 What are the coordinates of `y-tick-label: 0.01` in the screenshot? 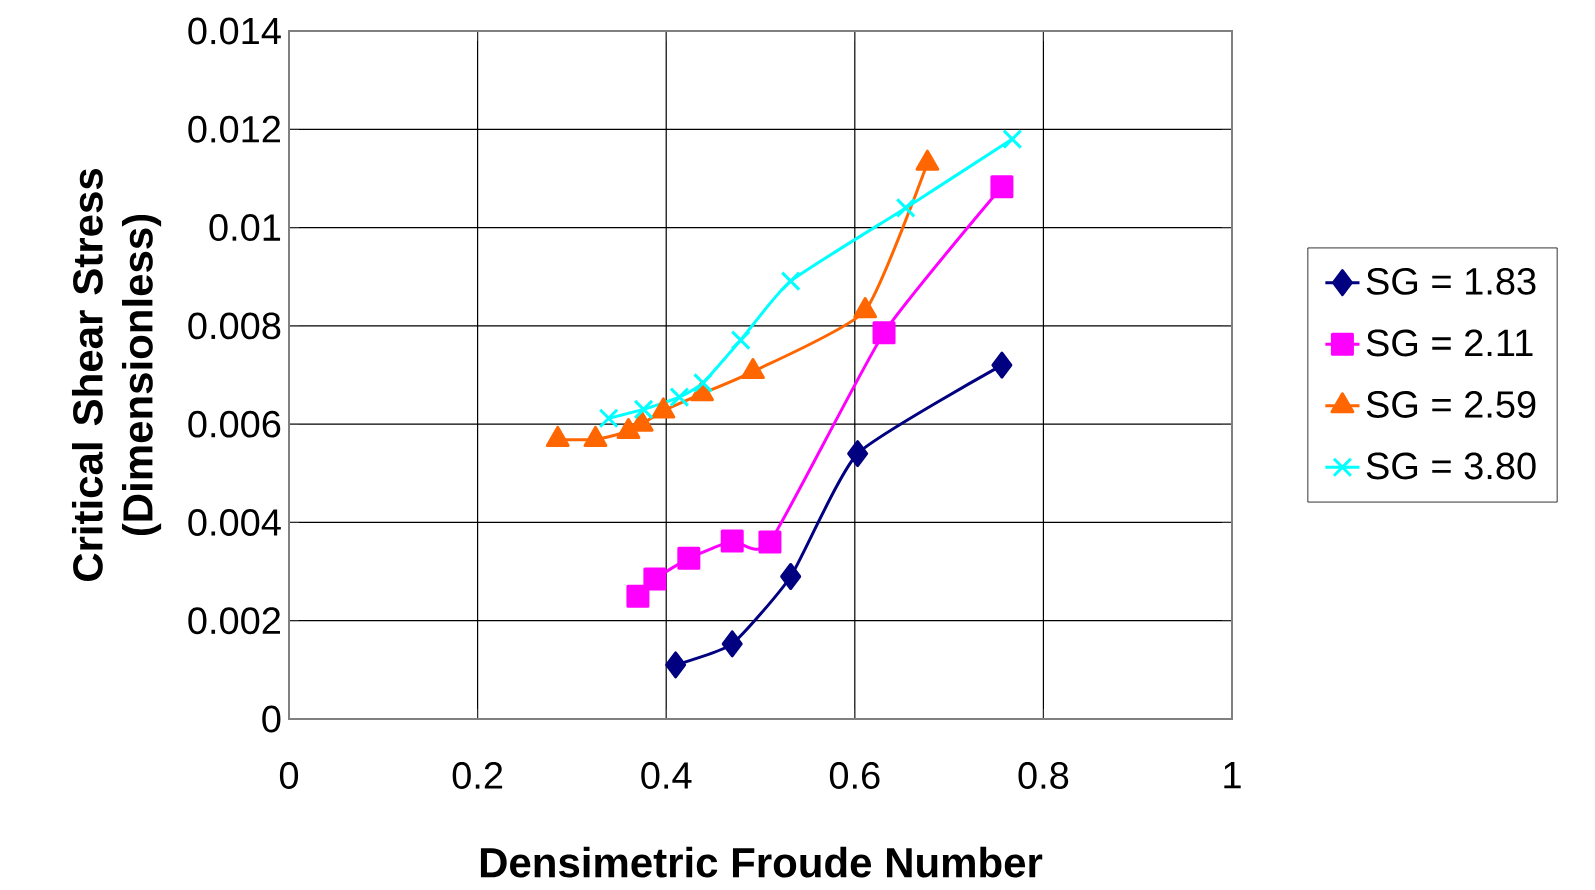 It's located at (245, 228).